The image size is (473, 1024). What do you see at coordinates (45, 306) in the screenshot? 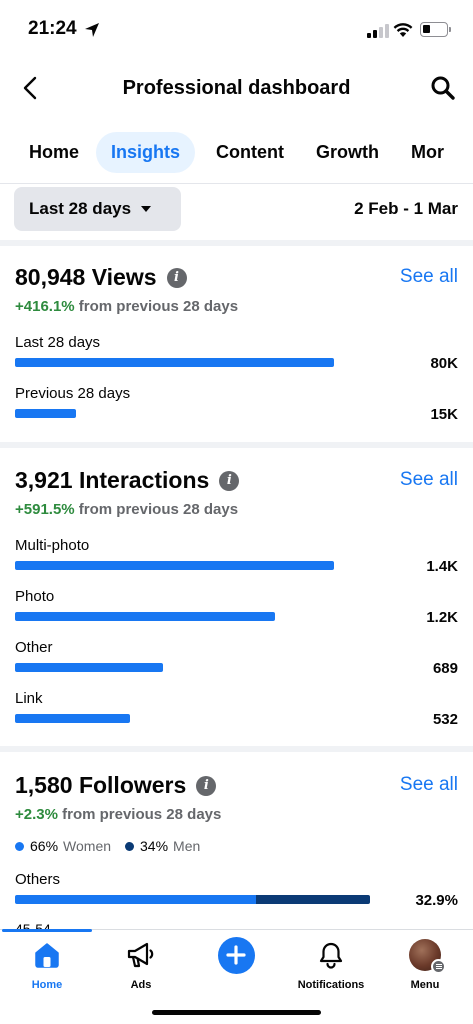
I see `views-change-pct: +416.1%` at bounding box center [45, 306].